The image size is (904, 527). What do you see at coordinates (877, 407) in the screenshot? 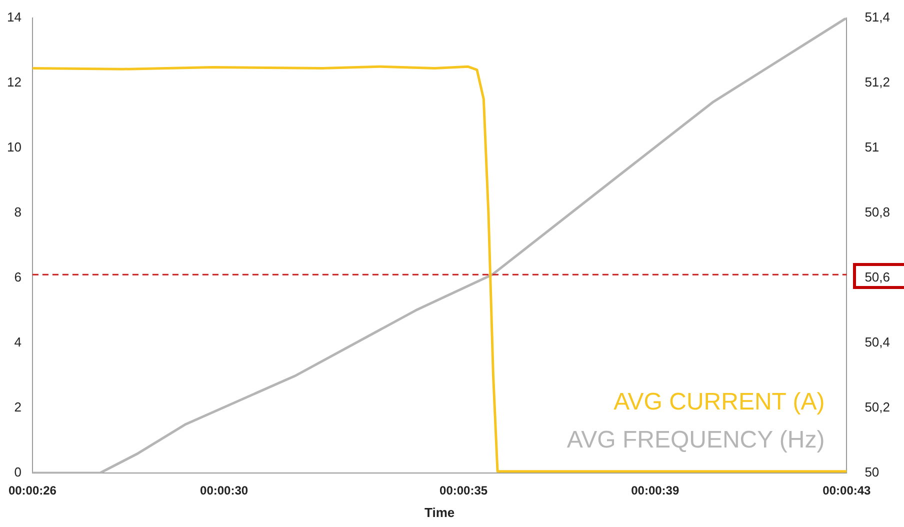
I see `y2-tick-label: 50,2` at bounding box center [877, 407].